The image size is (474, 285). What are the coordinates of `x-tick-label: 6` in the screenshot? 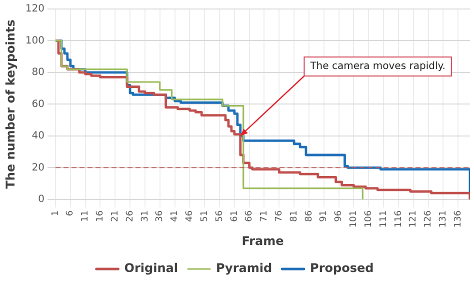 It's located at (71, 213).